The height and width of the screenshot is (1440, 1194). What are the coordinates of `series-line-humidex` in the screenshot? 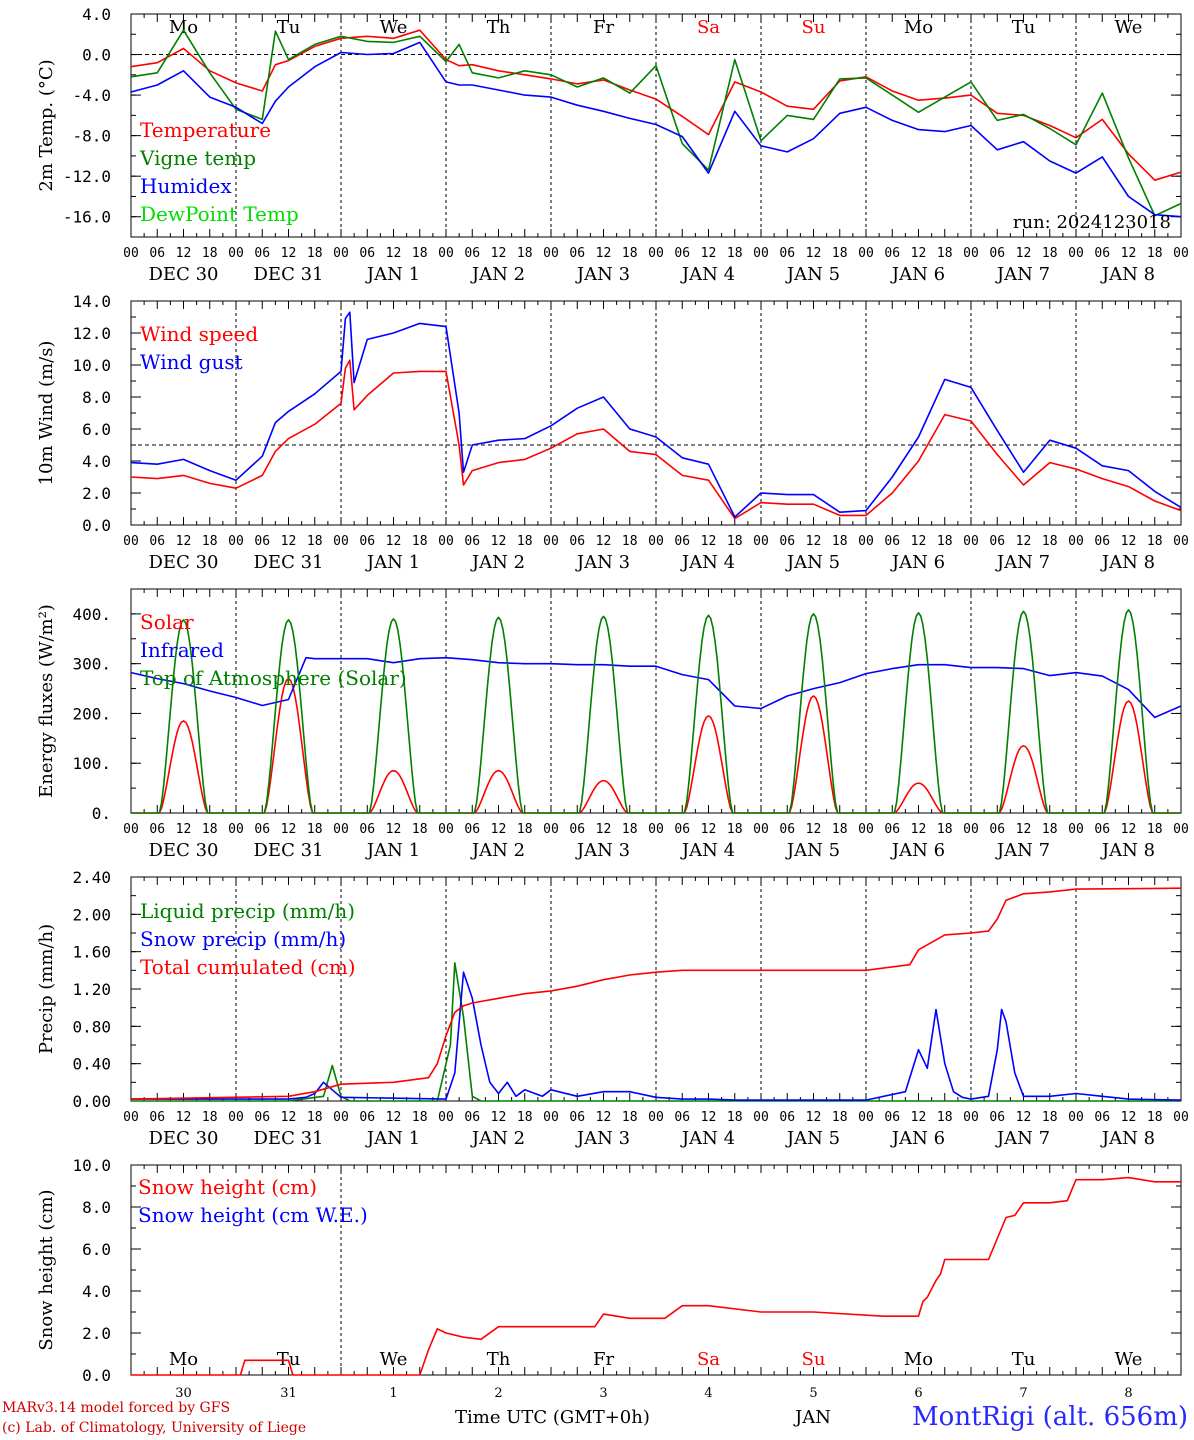 It's located at (656, 129).